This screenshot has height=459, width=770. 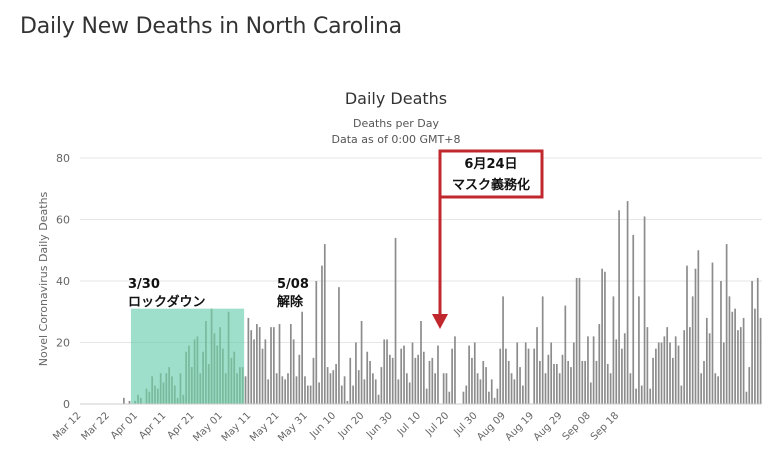 What do you see at coordinates (490, 164) in the screenshot?
I see `mask-mandate-date: 6月24日` at bounding box center [490, 164].